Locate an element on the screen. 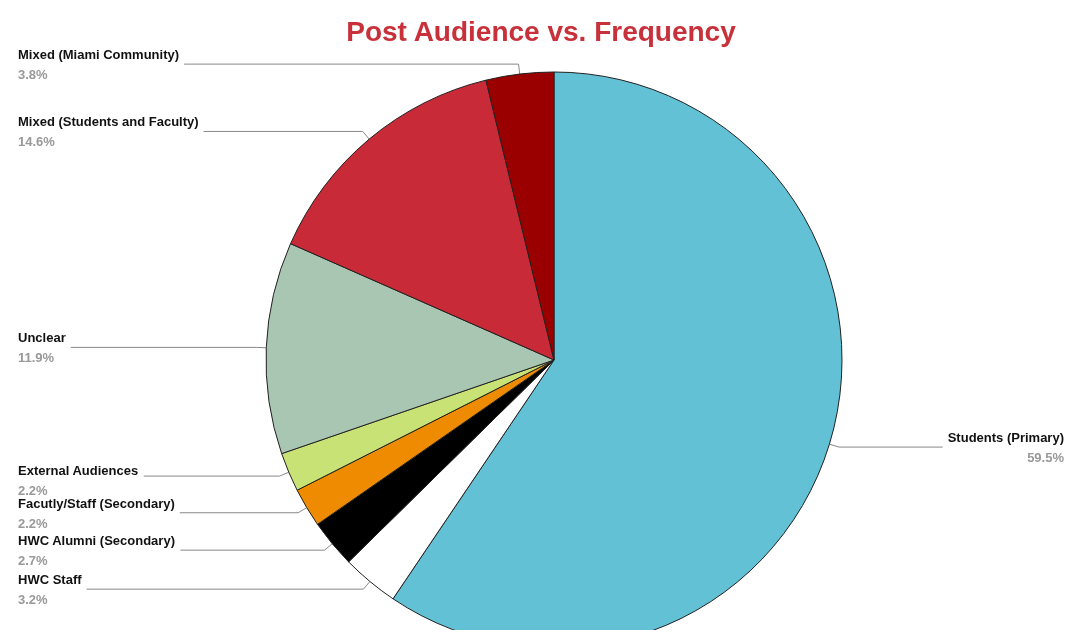 The height and width of the screenshot is (638, 1082). slice-label: Mixed (Miami Community) is located at coordinates (99, 54).